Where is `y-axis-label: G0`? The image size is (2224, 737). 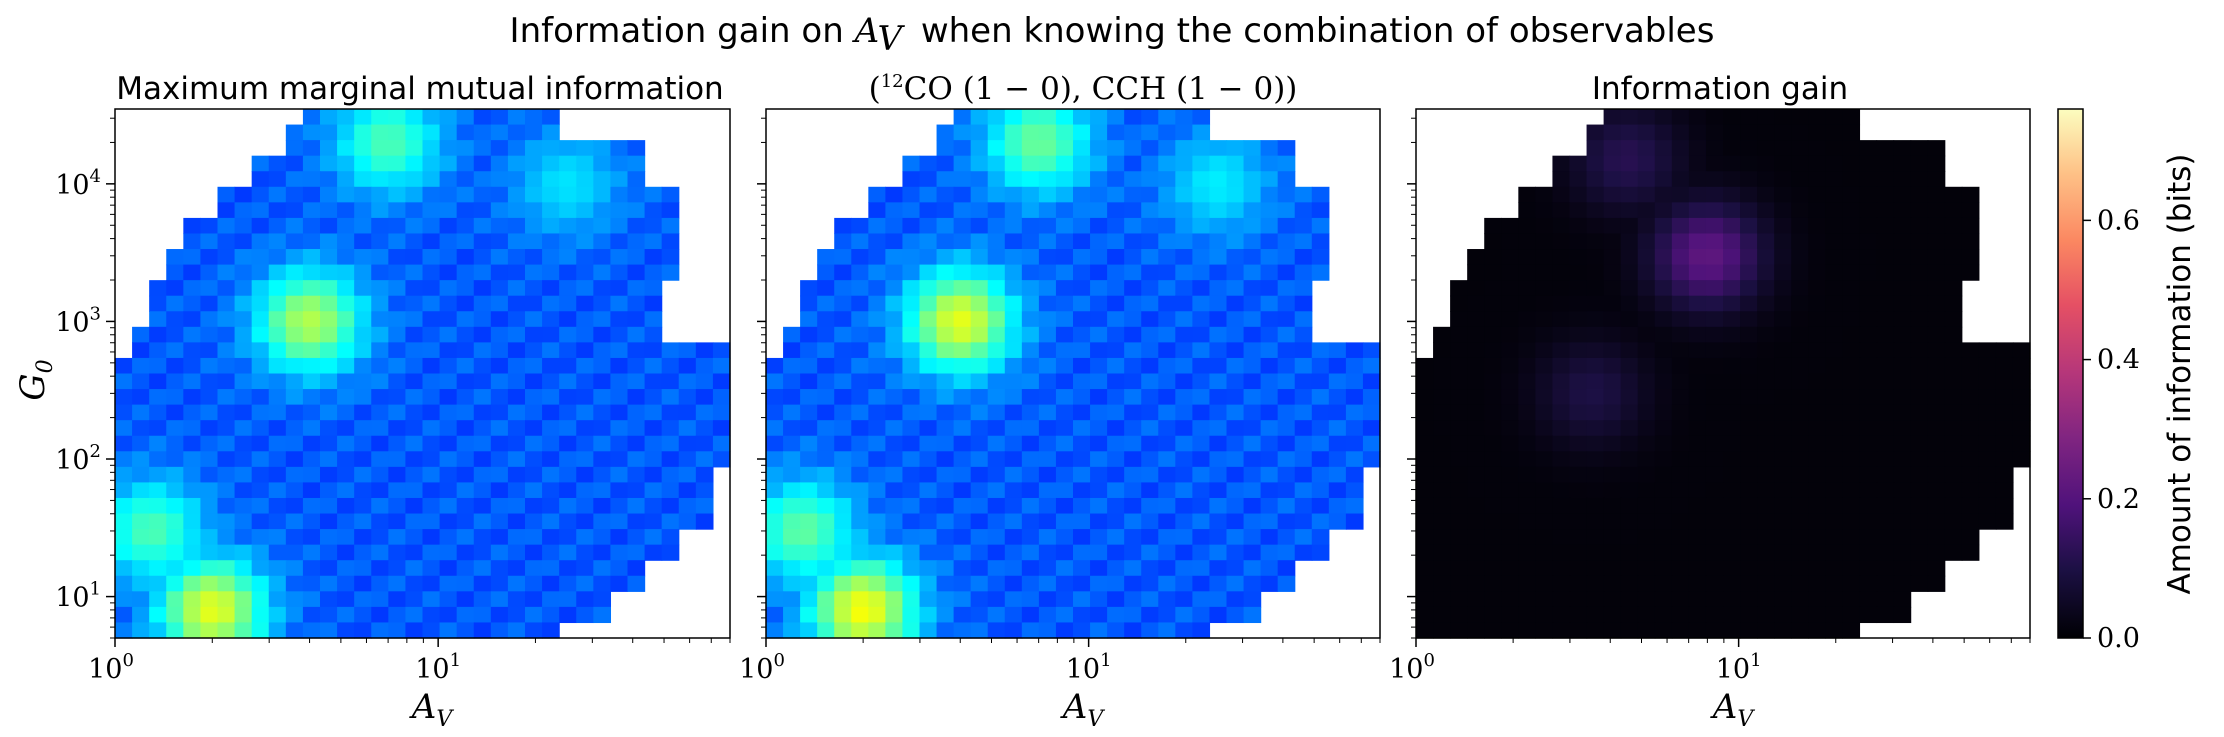 y-axis-label: G0 is located at coordinates (35, 379).